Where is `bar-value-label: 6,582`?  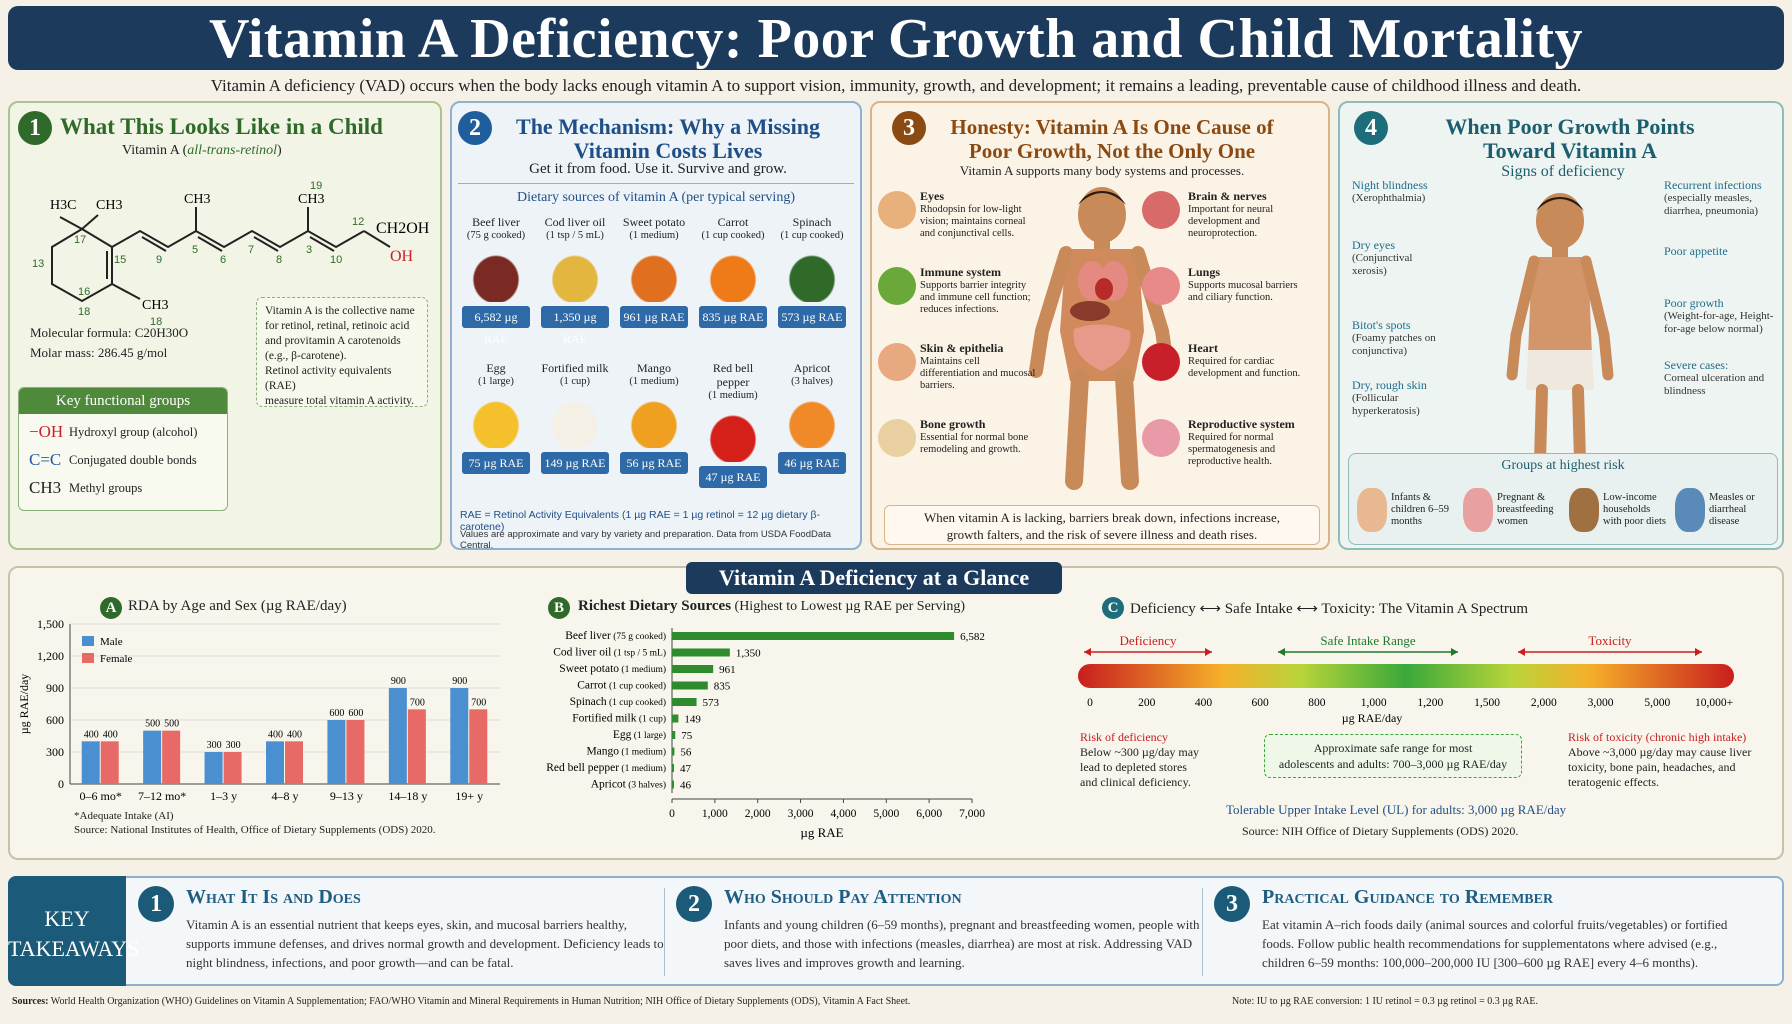 bar-value-label: 6,582 is located at coordinates (972, 637).